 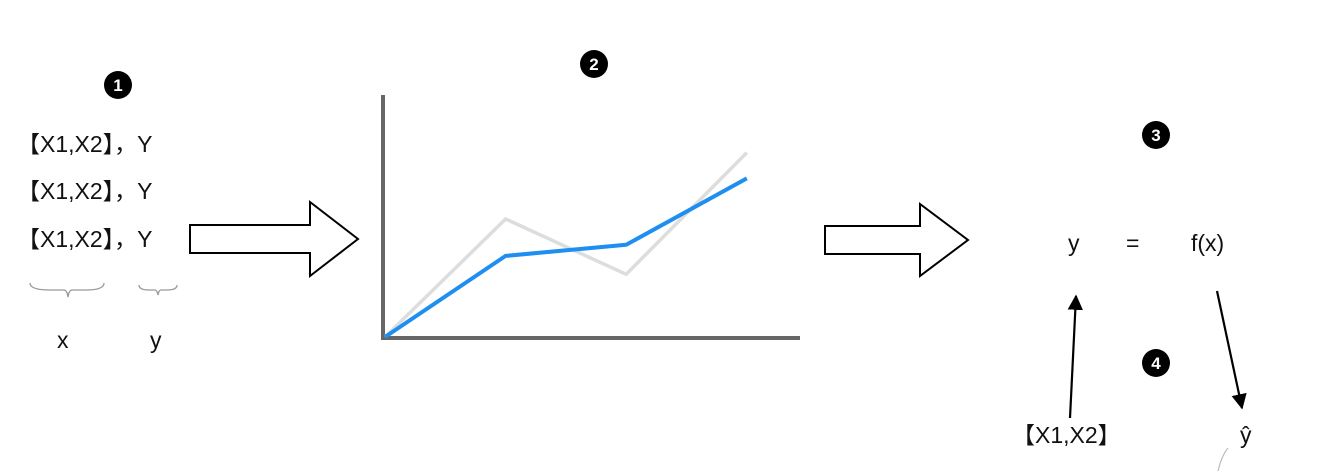 I want to click on target-brace, so click(x=158, y=290).